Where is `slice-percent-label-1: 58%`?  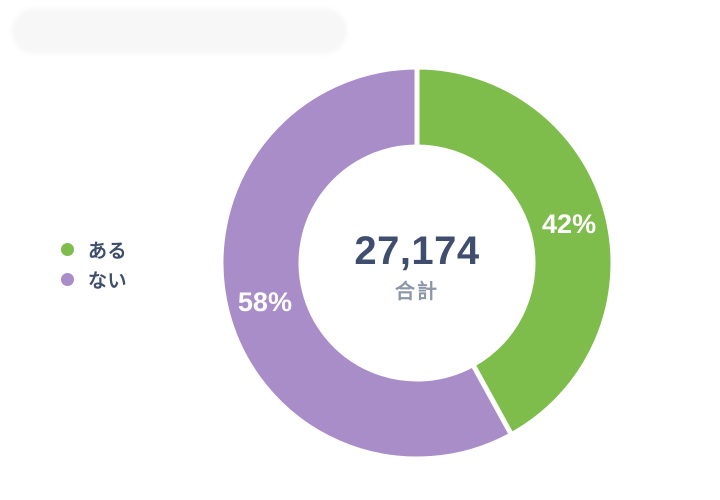
slice-percent-label-1: 58% is located at coordinates (265, 302).